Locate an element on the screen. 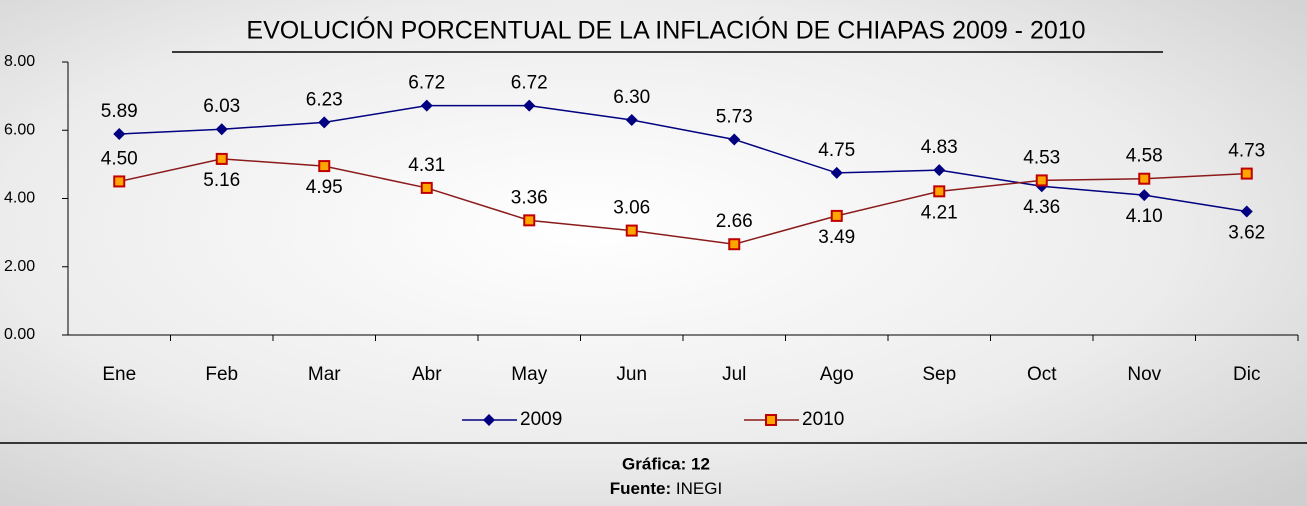  data-label: 6.23 is located at coordinates (324, 99).